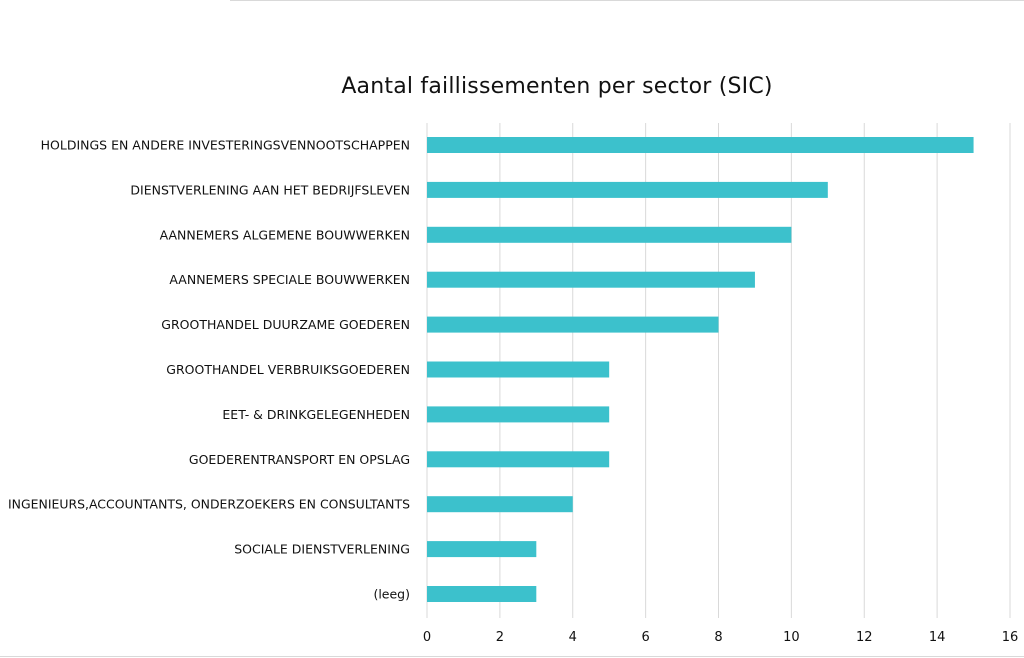 This screenshot has height=658, width=1024. What do you see at coordinates (627, 0) in the screenshot?
I see `top-divider` at bounding box center [627, 0].